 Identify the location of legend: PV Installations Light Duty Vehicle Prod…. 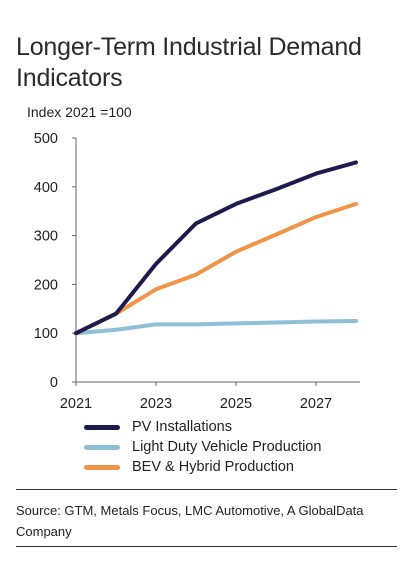
(202, 447).